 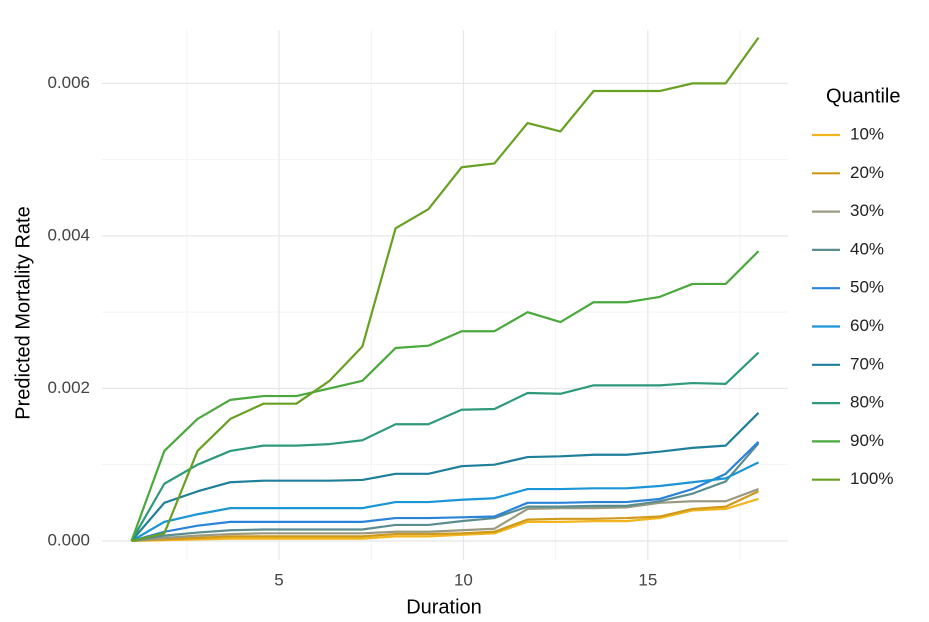 I want to click on x-axis-title: Duration, so click(x=444, y=607).